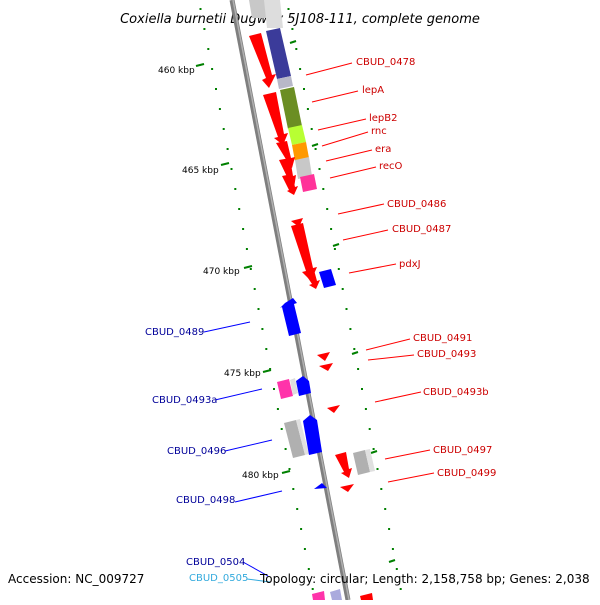 Image resolution: width=600 pixels, height=605 pixels. What do you see at coordinates (383, 118) in the screenshot?
I see `gene-label: lepB2` at bounding box center [383, 118].